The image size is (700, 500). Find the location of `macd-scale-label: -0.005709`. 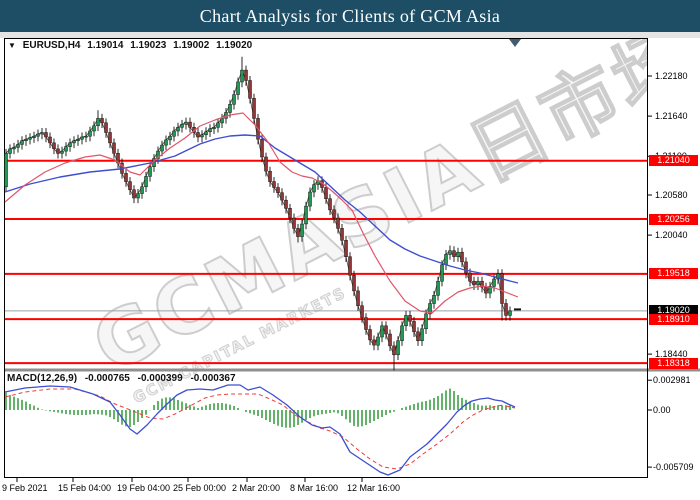

macd-scale-label: -0.005709 is located at coordinates (673, 467).